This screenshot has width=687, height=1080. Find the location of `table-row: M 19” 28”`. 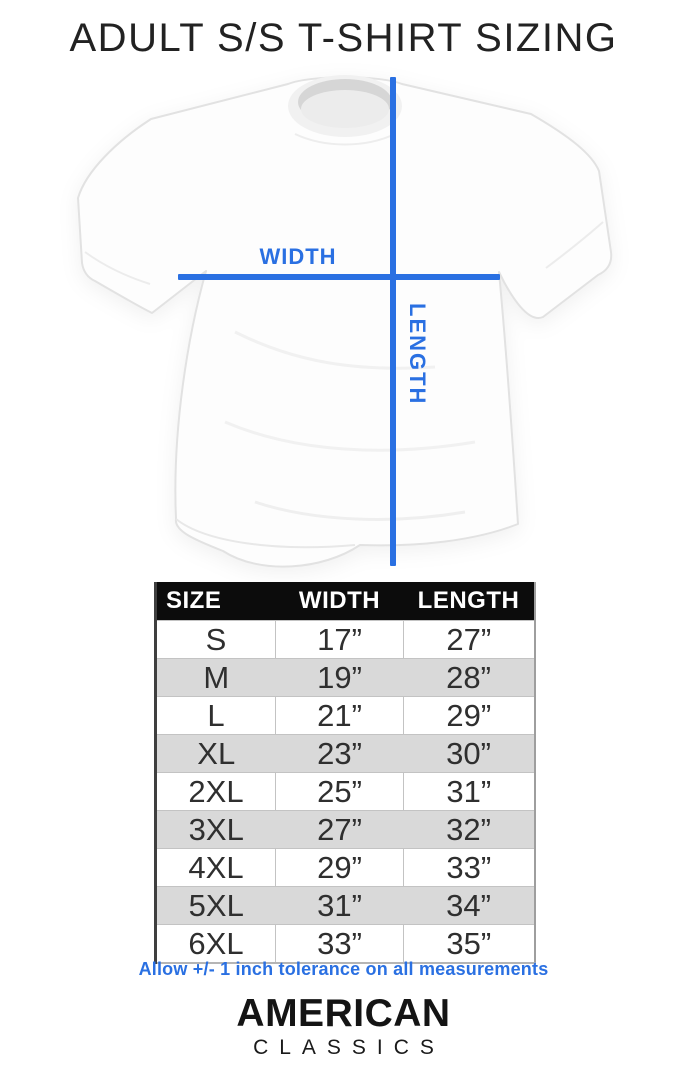

table-row: M 19” 28” is located at coordinates (345, 677).